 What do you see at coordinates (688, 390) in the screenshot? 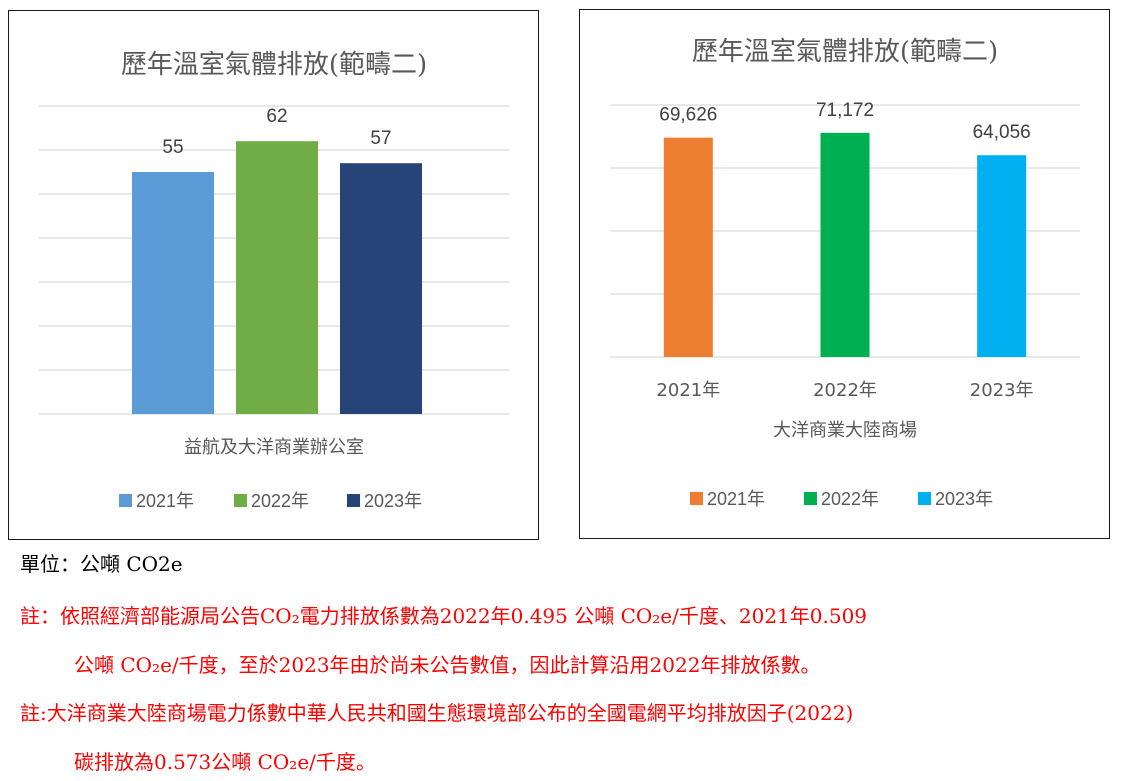
I see `category-label: 2021年` at bounding box center [688, 390].